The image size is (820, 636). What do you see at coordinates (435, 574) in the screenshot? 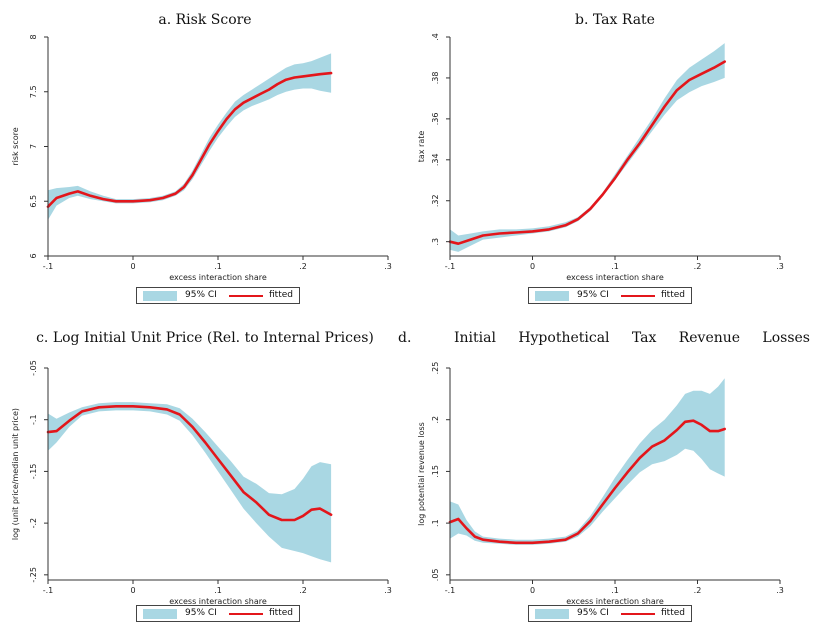
I see `y-tick-label: .05` at bounding box center [435, 574].